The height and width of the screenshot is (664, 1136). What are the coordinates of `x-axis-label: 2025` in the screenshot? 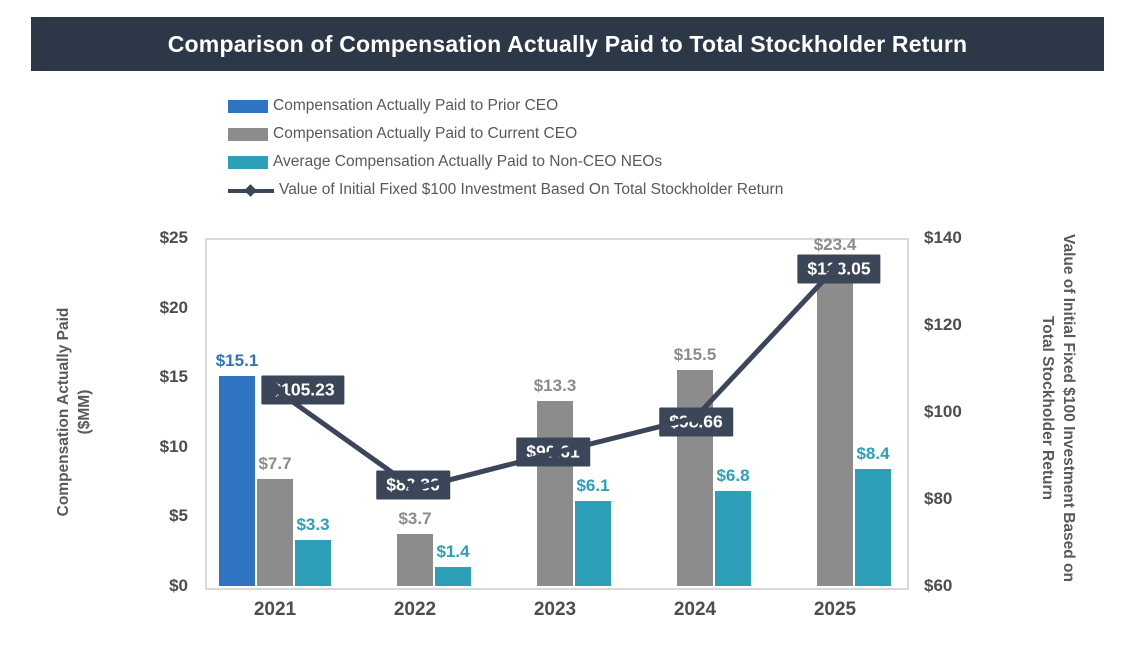 It's located at (835, 609).